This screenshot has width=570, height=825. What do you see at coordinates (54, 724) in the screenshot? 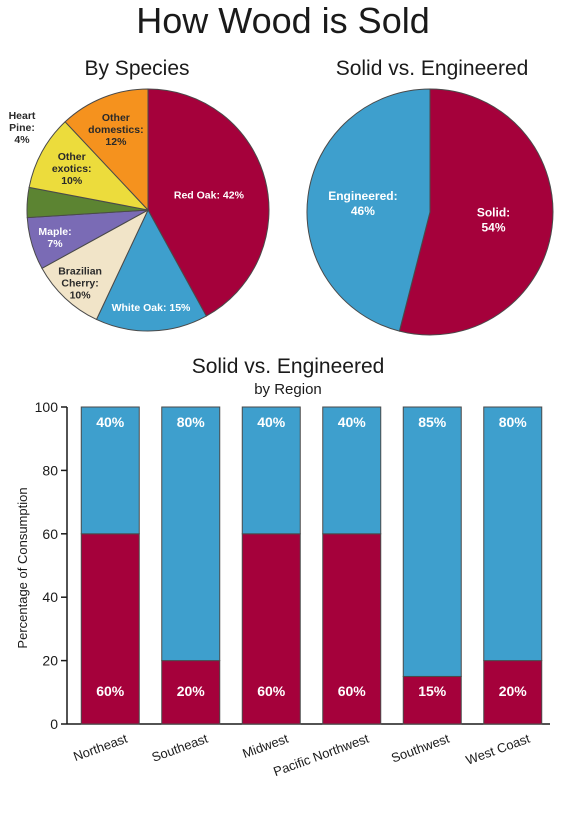
I see `y-tick-label: 0` at bounding box center [54, 724].